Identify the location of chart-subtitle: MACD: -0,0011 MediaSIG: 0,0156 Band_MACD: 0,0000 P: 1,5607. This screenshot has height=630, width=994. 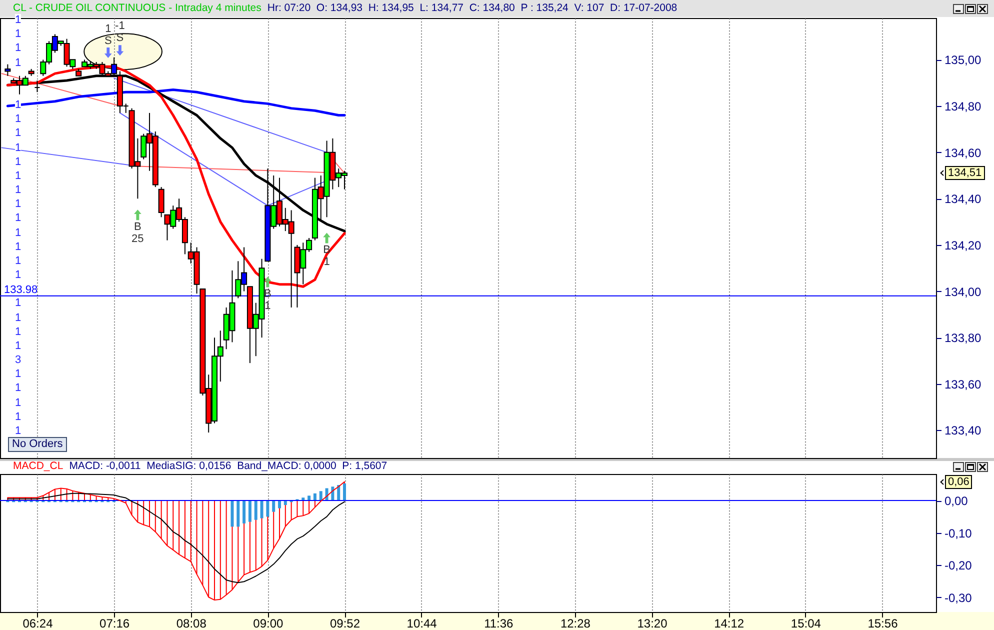
(228, 466).